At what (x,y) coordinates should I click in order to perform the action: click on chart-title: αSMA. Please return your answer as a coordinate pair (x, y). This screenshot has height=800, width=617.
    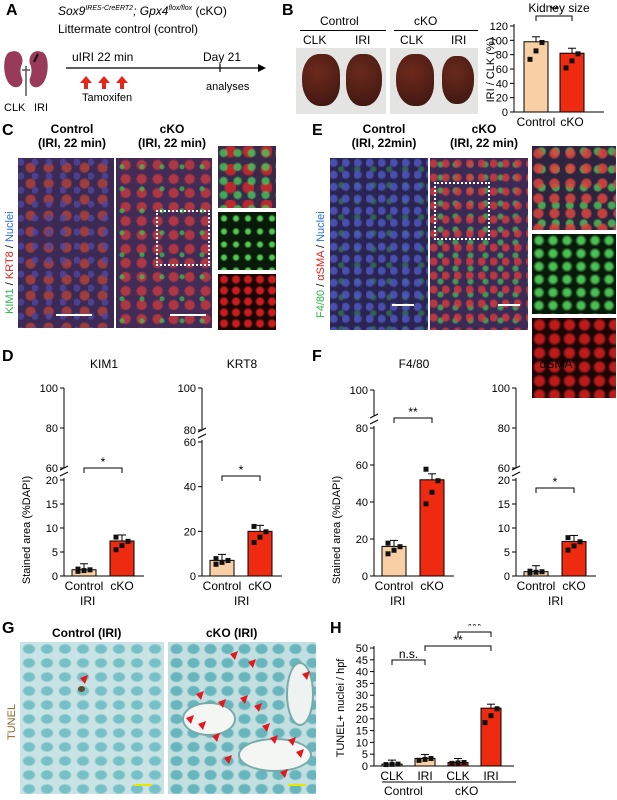
    Looking at the image, I should click on (556, 364).